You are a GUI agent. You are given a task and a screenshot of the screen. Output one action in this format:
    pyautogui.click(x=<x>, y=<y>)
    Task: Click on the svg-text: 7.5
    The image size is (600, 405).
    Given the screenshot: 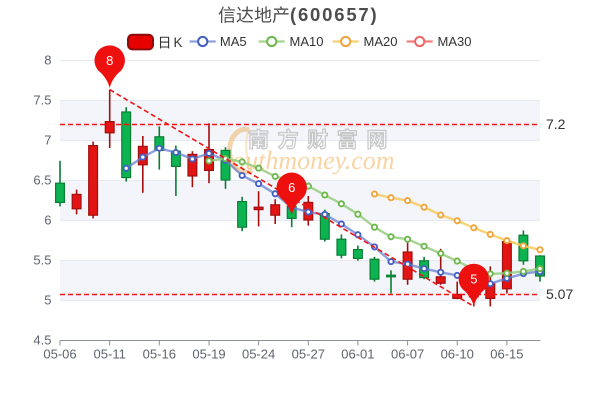 What is the action you would take?
    pyautogui.click(x=42, y=100)
    